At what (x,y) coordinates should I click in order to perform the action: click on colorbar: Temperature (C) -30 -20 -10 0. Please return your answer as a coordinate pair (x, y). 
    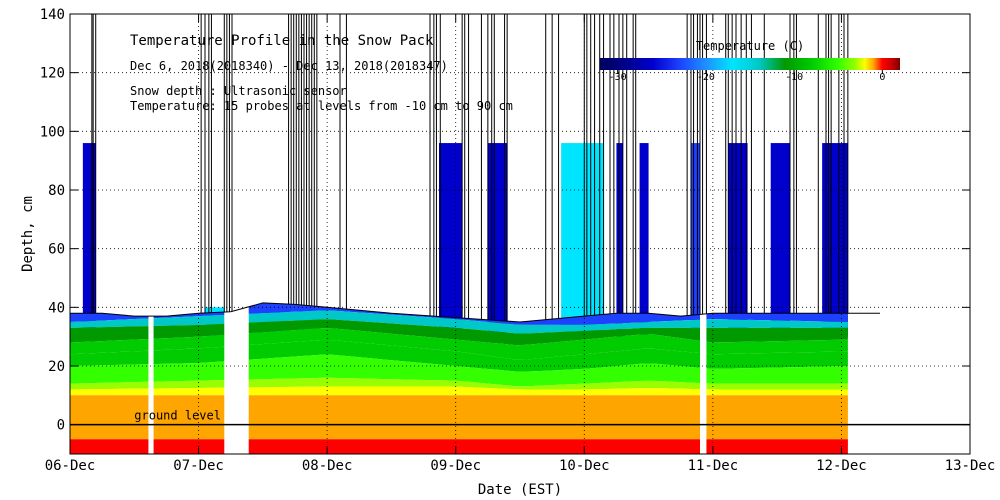
    Looking at the image, I should click on (750, 61).